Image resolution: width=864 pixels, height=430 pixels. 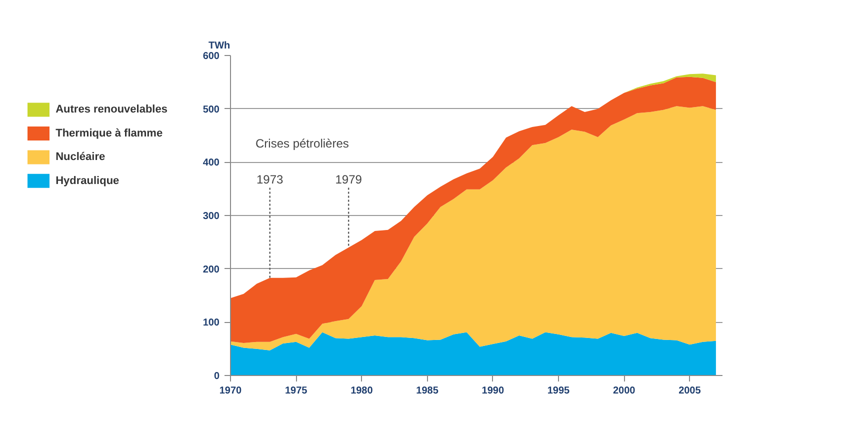 What do you see at coordinates (217, 376) in the screenshot?
I see `y-tick-label: 0` at bounding box center [217, 376].